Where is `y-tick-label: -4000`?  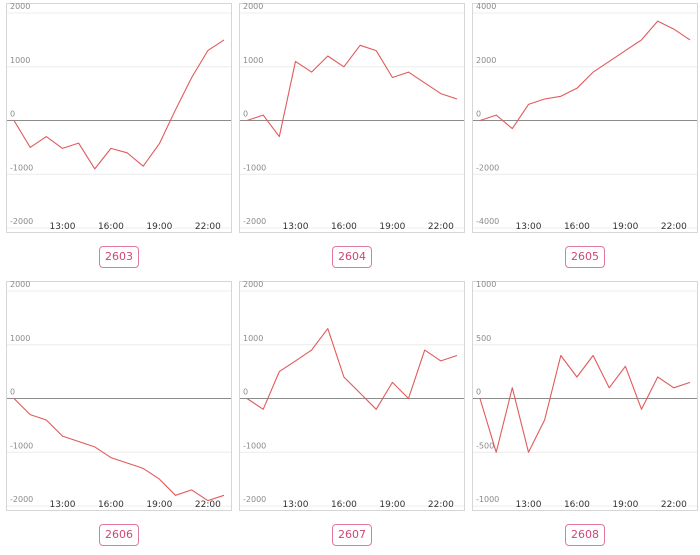 y-tick-label: -4000 is located at coordinates (487, 221).